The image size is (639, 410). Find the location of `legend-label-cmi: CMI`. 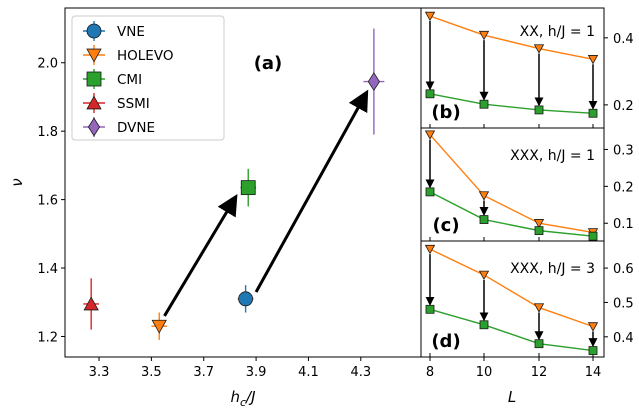

legend-label-cmi: CMI is located at coordinates (129, 80).